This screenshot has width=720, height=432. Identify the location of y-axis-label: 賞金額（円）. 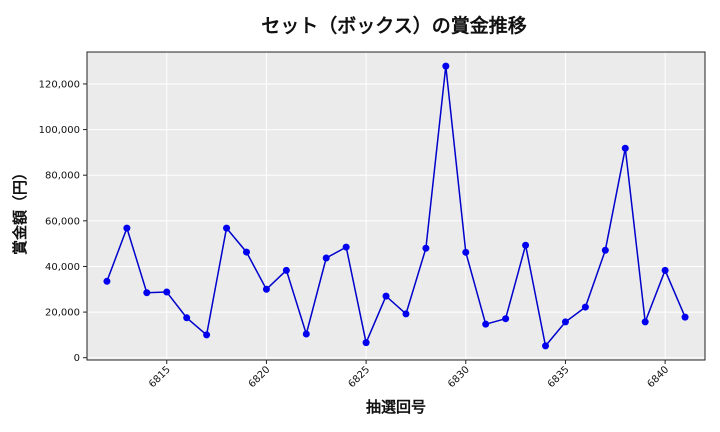
(20, 210).